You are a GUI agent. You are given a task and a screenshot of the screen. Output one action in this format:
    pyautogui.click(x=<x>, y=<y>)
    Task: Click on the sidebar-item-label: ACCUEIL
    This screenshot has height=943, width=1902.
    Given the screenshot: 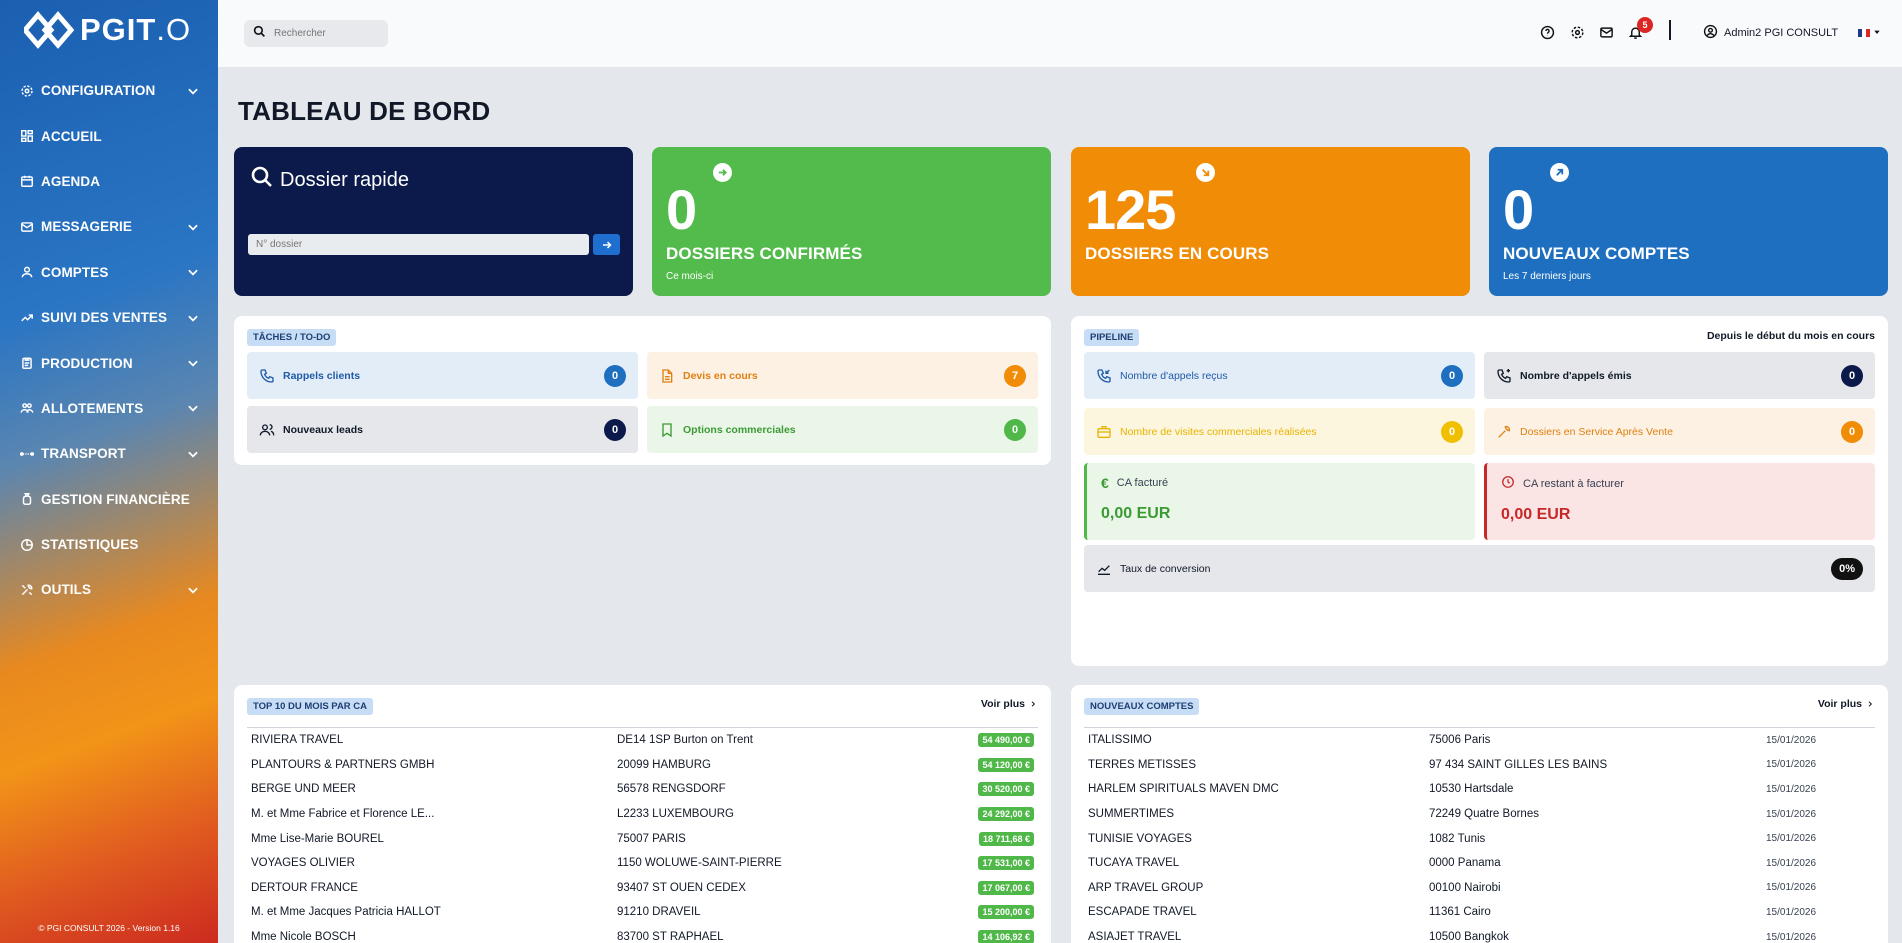 What is the action you would take?
    pyautogui.click(x=71, y=136)
    